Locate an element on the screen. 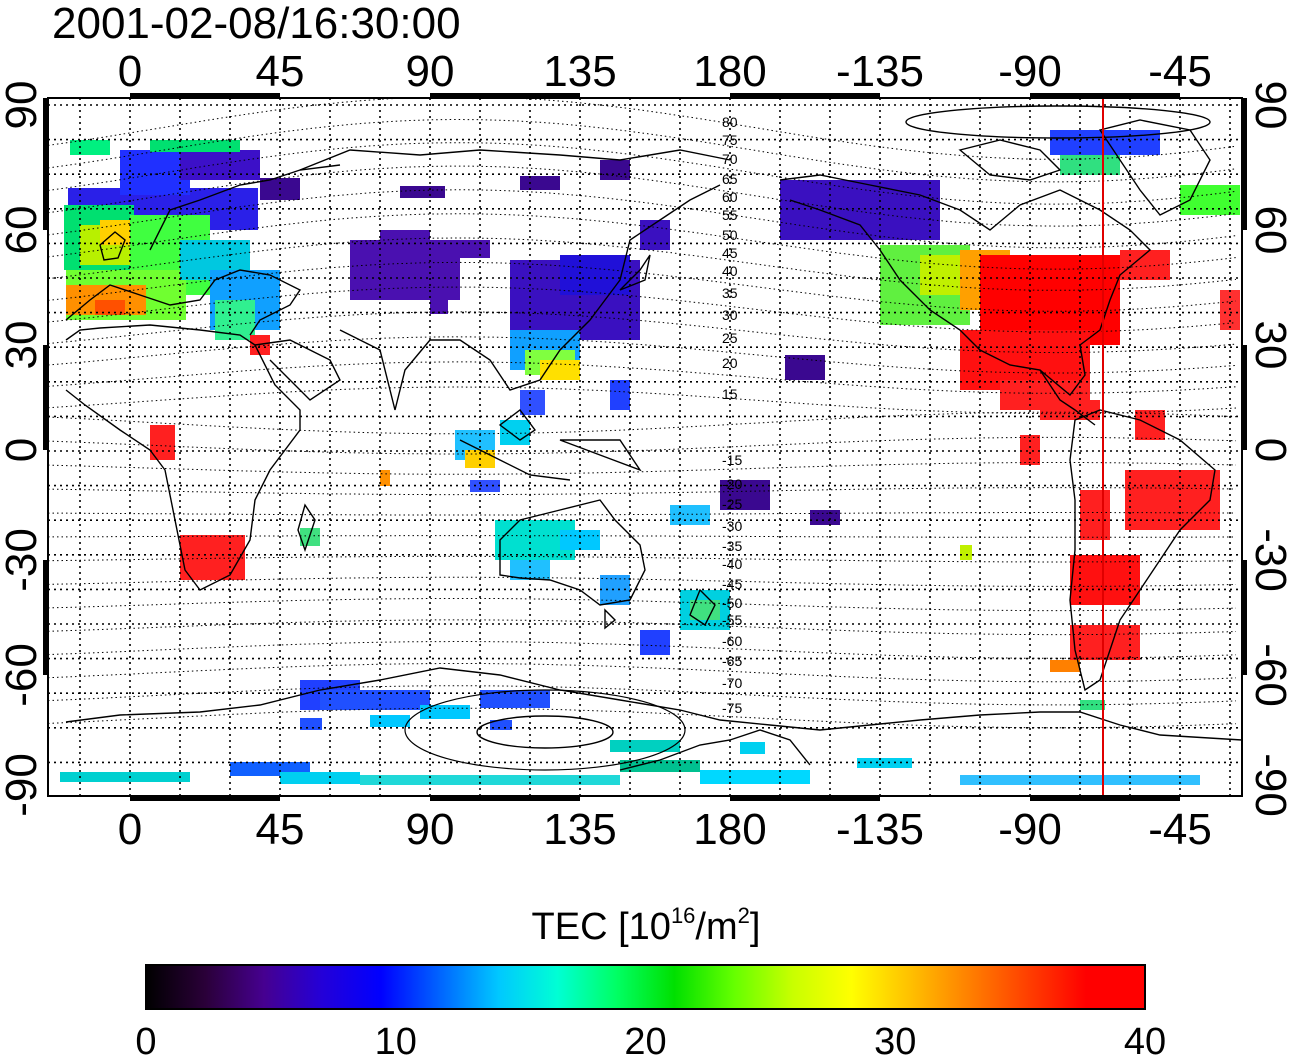 This screenshot has width=1292, height=1057. lat-tick-label-left: -60 is located at coordinates (23, 675).